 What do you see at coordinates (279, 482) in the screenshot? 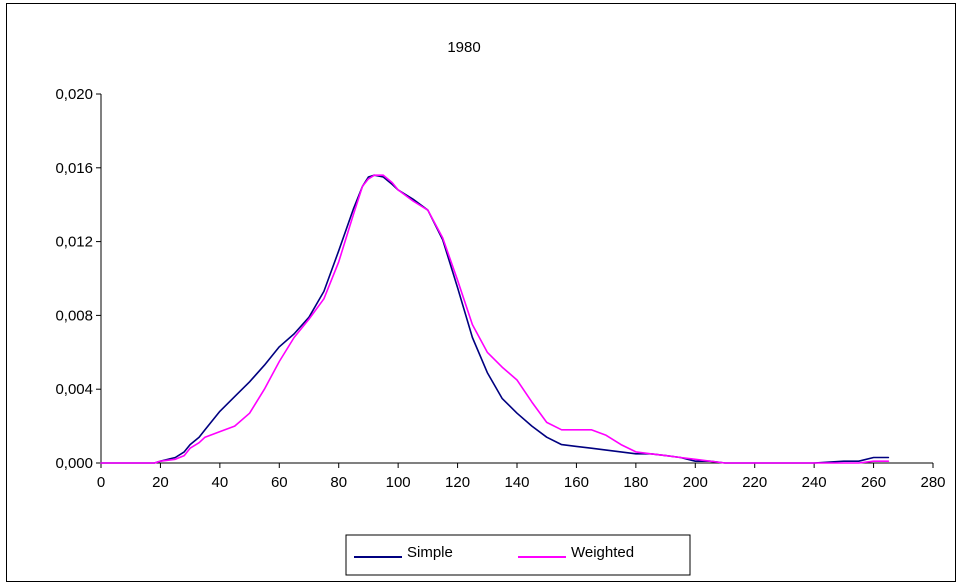
I see `x-tick-label: 60` at bounding box center [279, 482].